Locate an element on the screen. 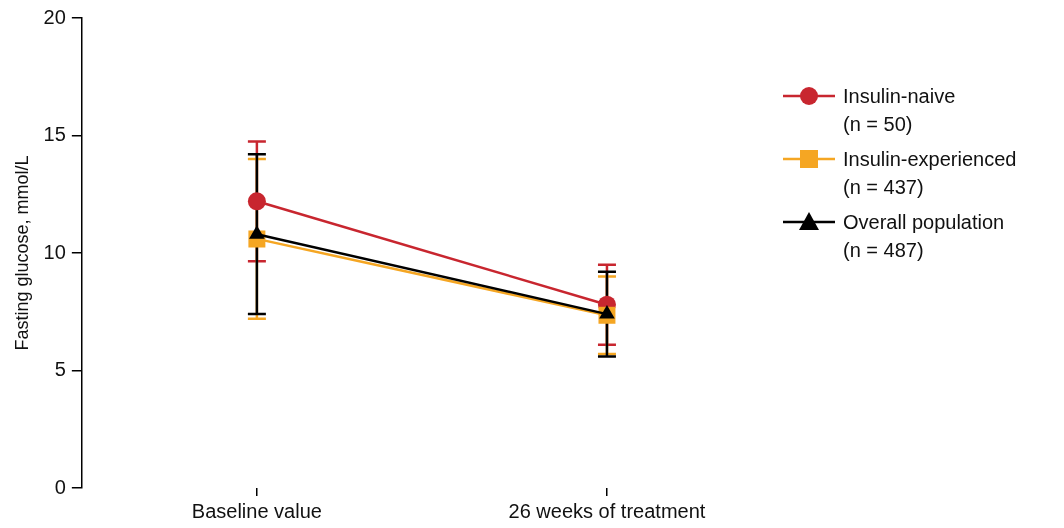 The height and width of the screenshot is (528, 1064). y-tick-label: 5 is located at coordinates (60, 369).